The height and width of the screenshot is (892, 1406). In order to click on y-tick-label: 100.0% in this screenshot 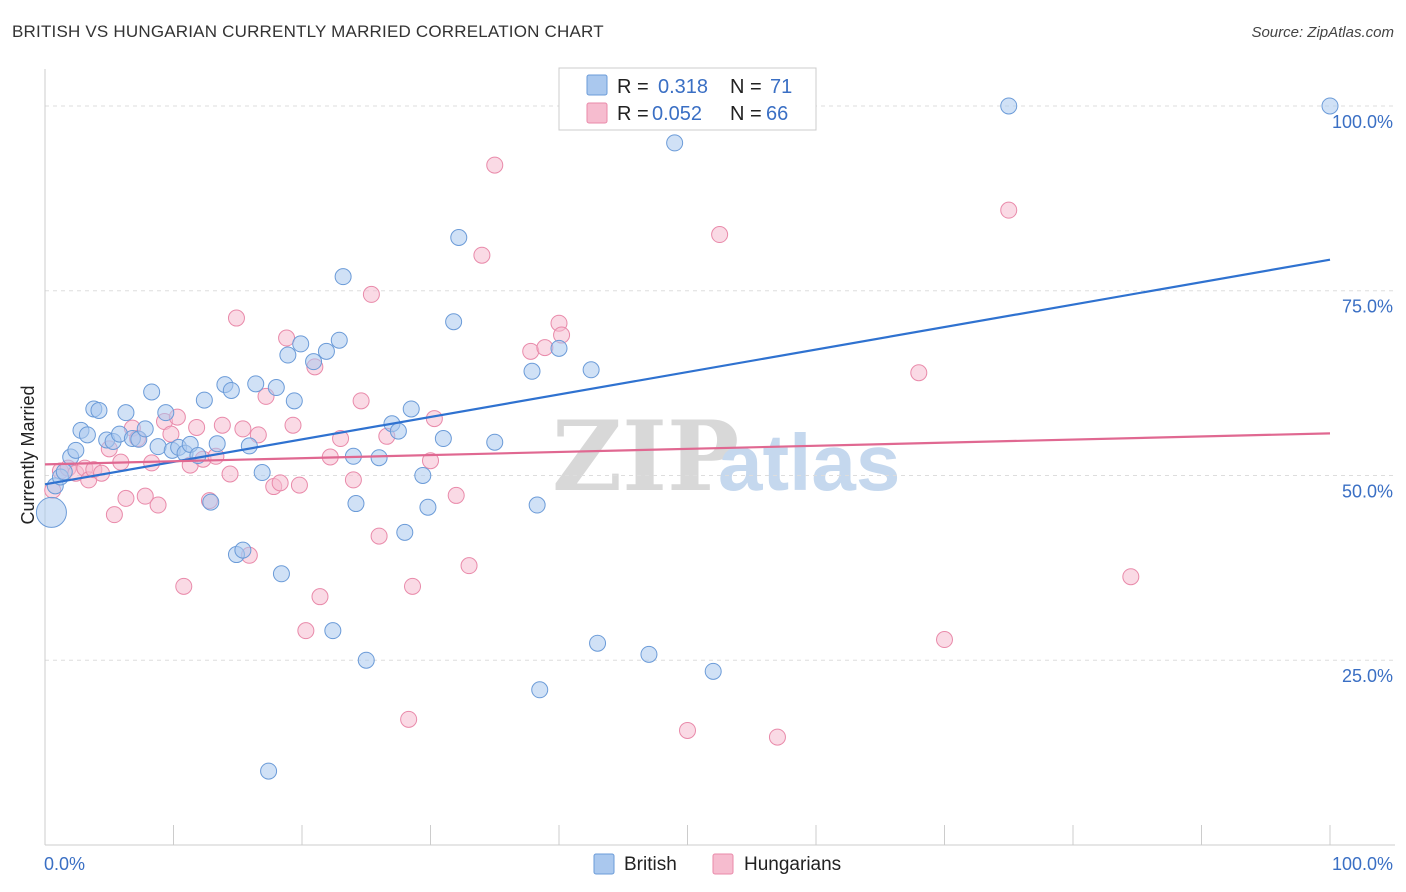, I will do `click(1362, 122)`.